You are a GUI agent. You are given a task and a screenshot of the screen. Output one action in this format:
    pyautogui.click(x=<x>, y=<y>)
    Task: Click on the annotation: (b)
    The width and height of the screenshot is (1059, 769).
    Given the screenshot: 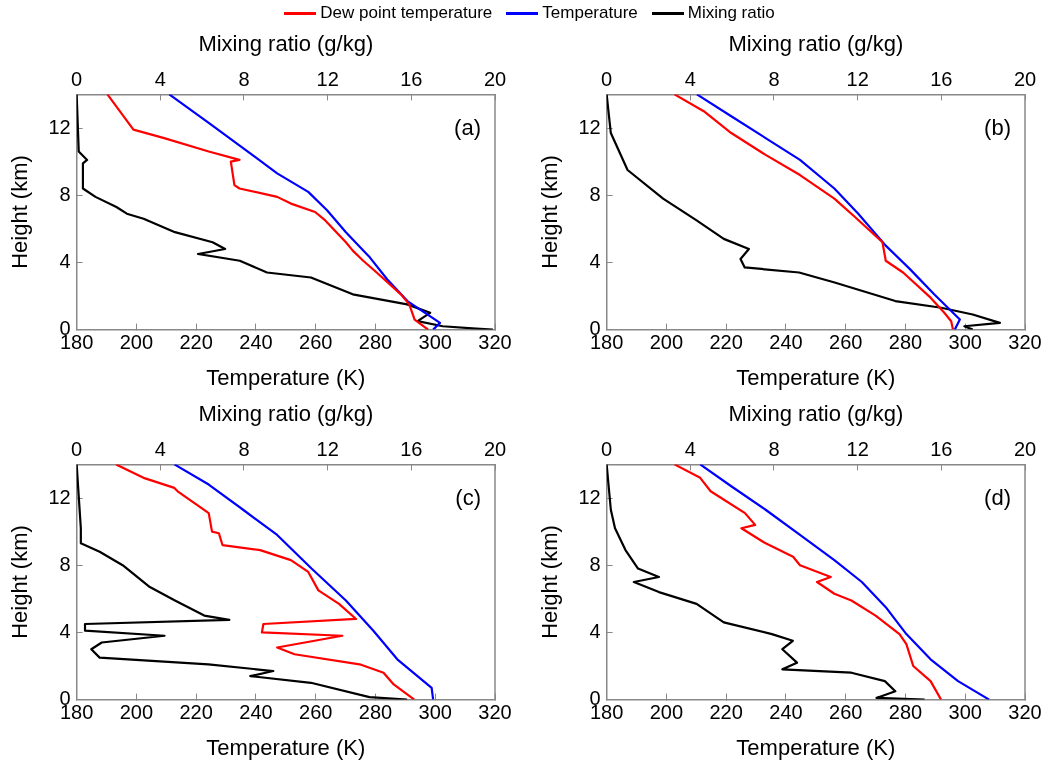 What is the action you would take?
    pyautogui.click(x=997, y=128)
    